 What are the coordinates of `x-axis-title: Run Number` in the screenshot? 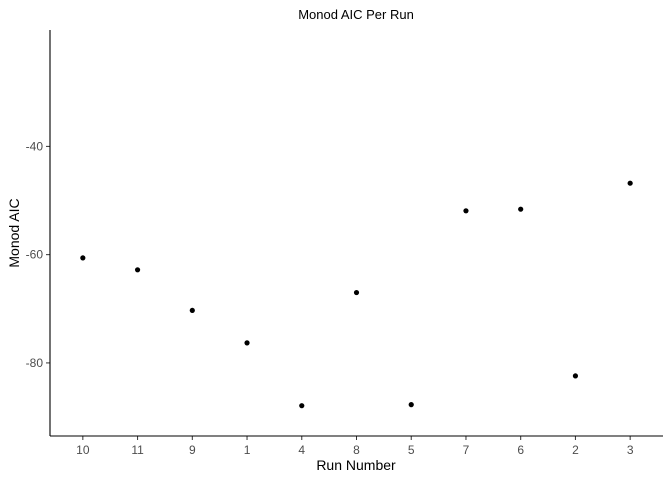 It's located at (356, 465).